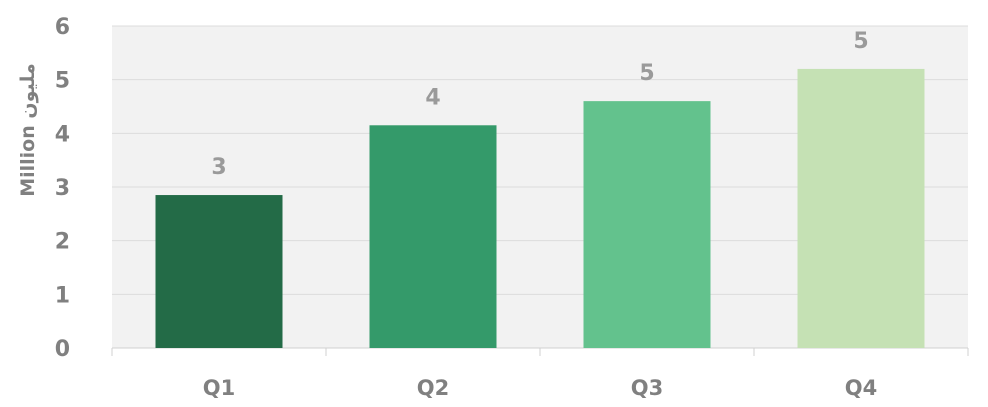  Describe the element at coordinates (647, 224) in the screenshot. I see `bar-q3` at that location.